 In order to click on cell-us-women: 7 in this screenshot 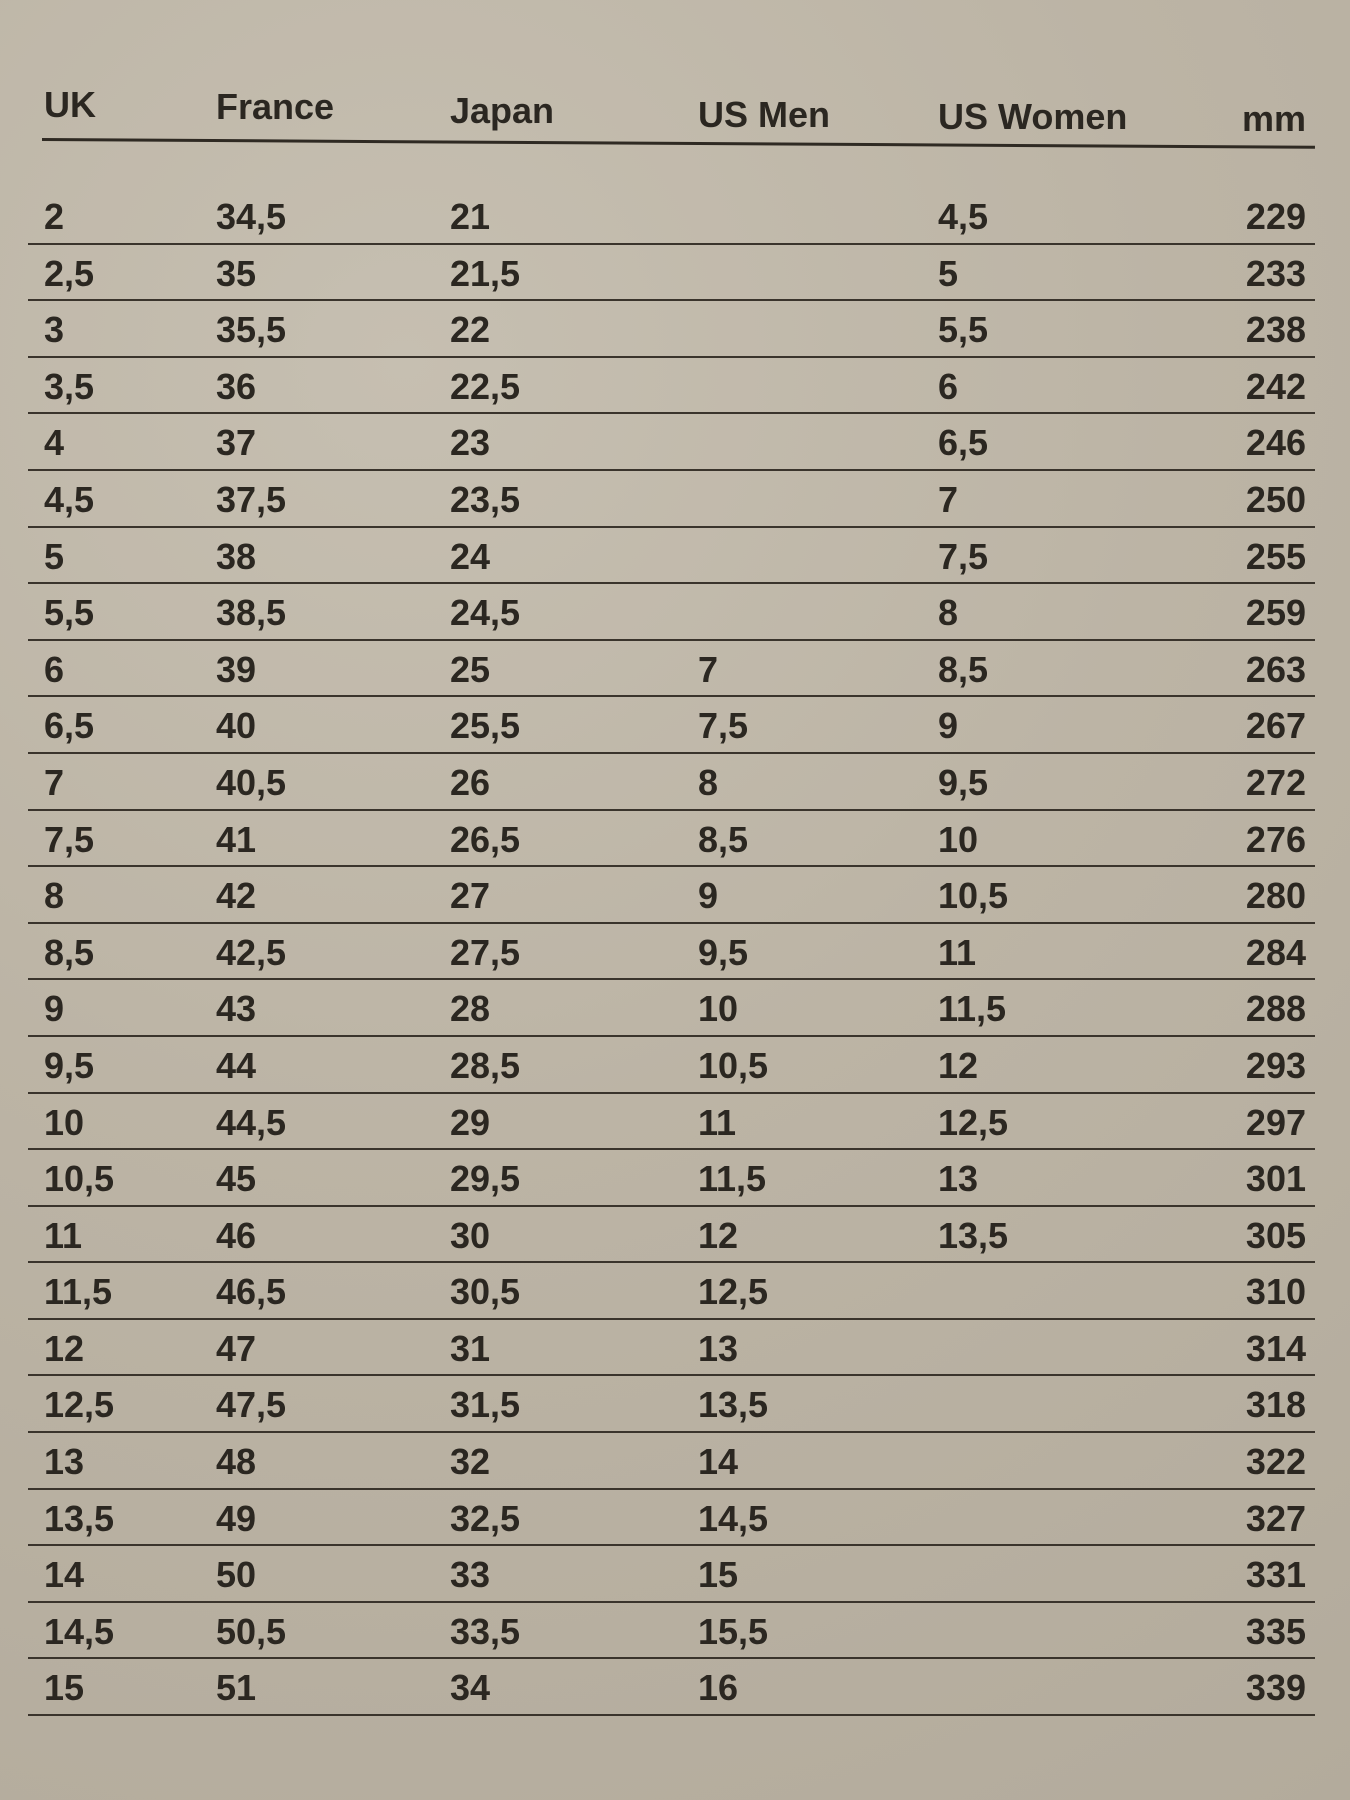, I will do `click(948, 499)`.